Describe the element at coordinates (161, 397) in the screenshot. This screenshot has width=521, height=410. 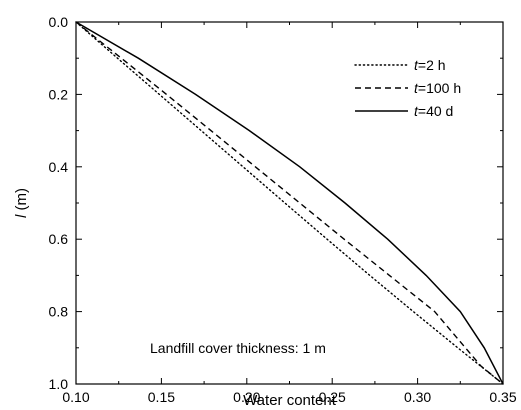
I see `x-tick-label: 0.15` at that location.